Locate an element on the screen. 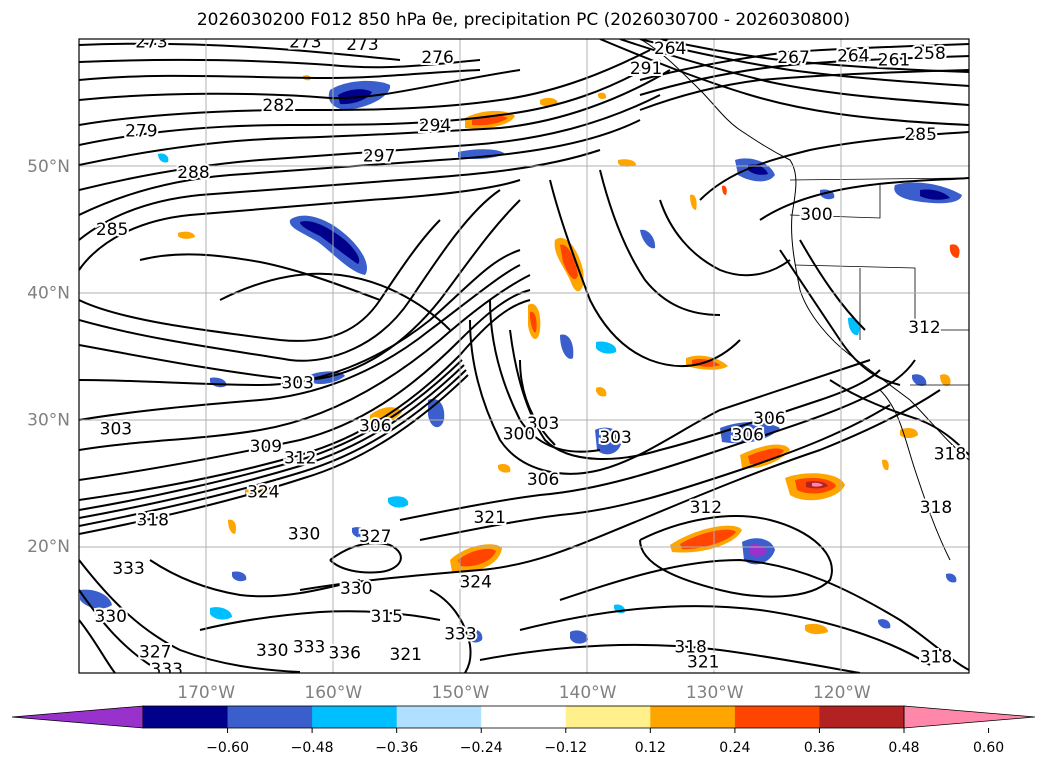  contour-label: 294 is located at coordinates (435, 126).